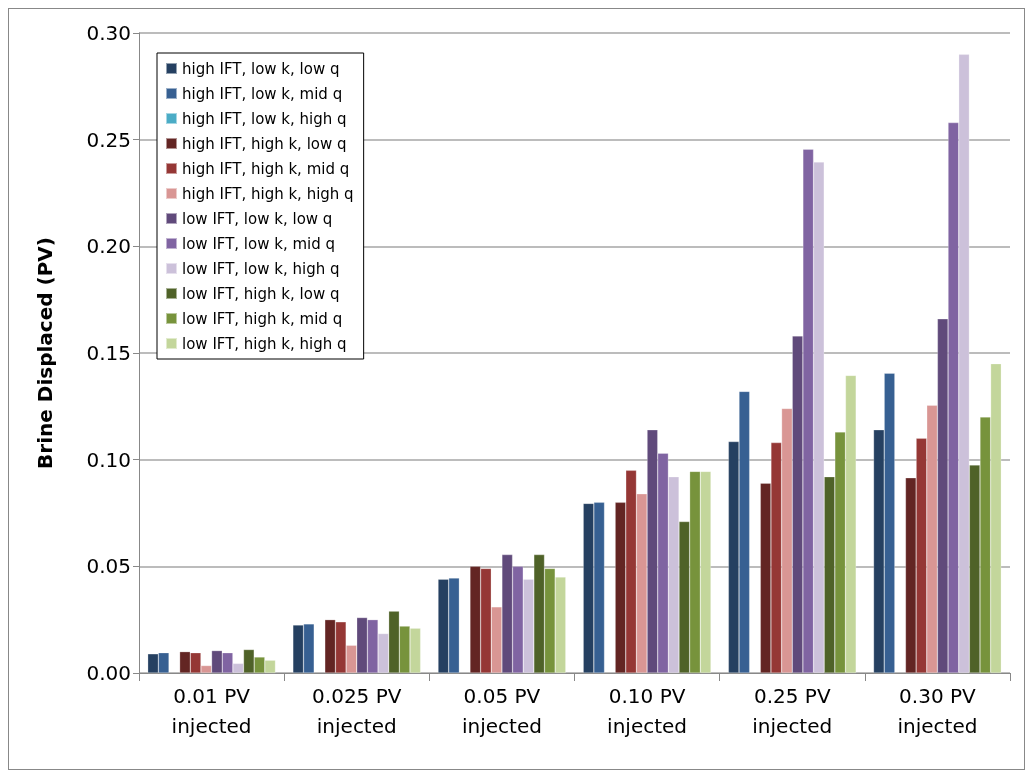 This screenshot has height=778, width=1033. What do you see at coordinates (257, 218) in the screenshot?
I see `legend-label: low IFT, low k, low q` at bounding box center [257, 218].